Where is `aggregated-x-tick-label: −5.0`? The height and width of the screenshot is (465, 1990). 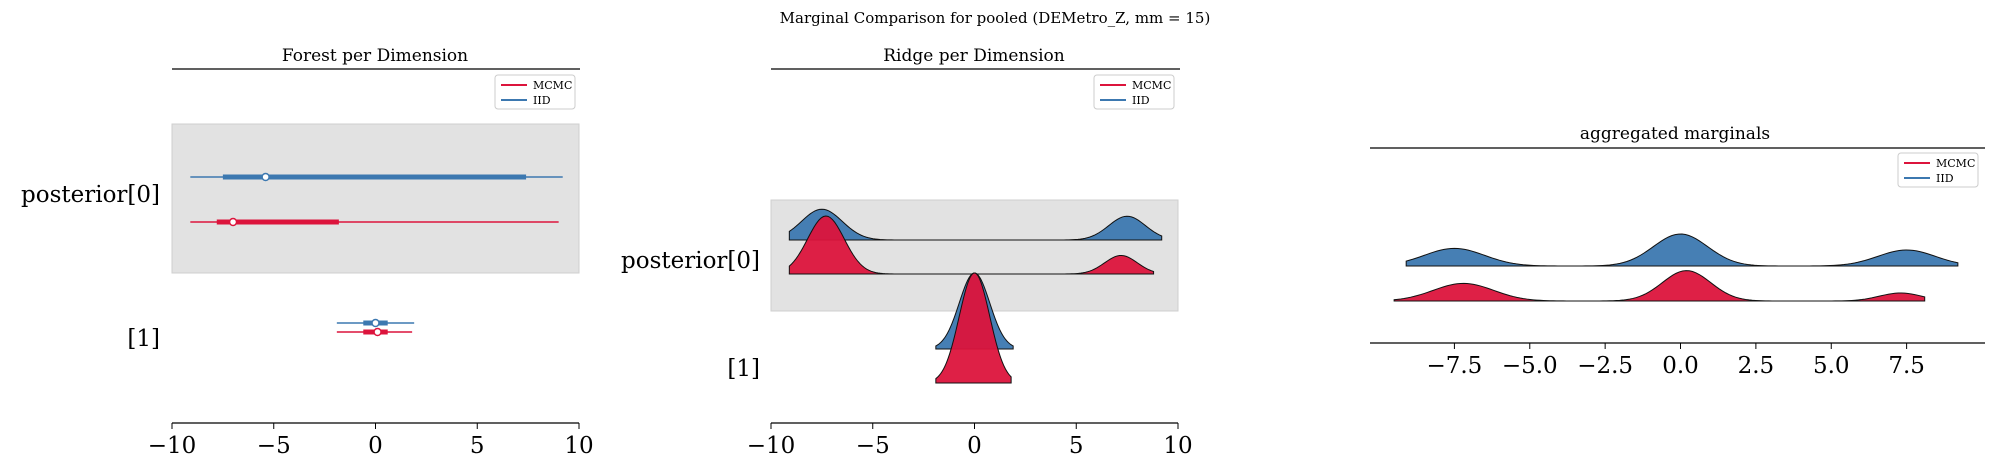 aggregated-x-tick-label: −5.0 is located at coordinates (1530, 366).